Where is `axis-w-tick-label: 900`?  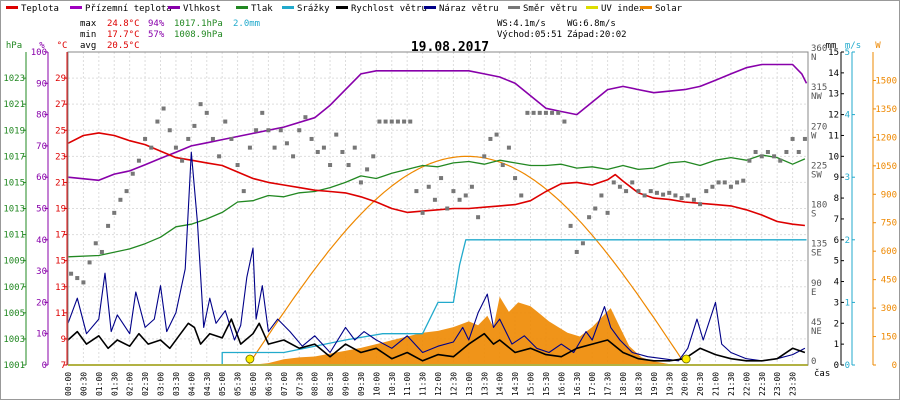 axis-w-tick-label: 900 is located at coordinates (889, 195).